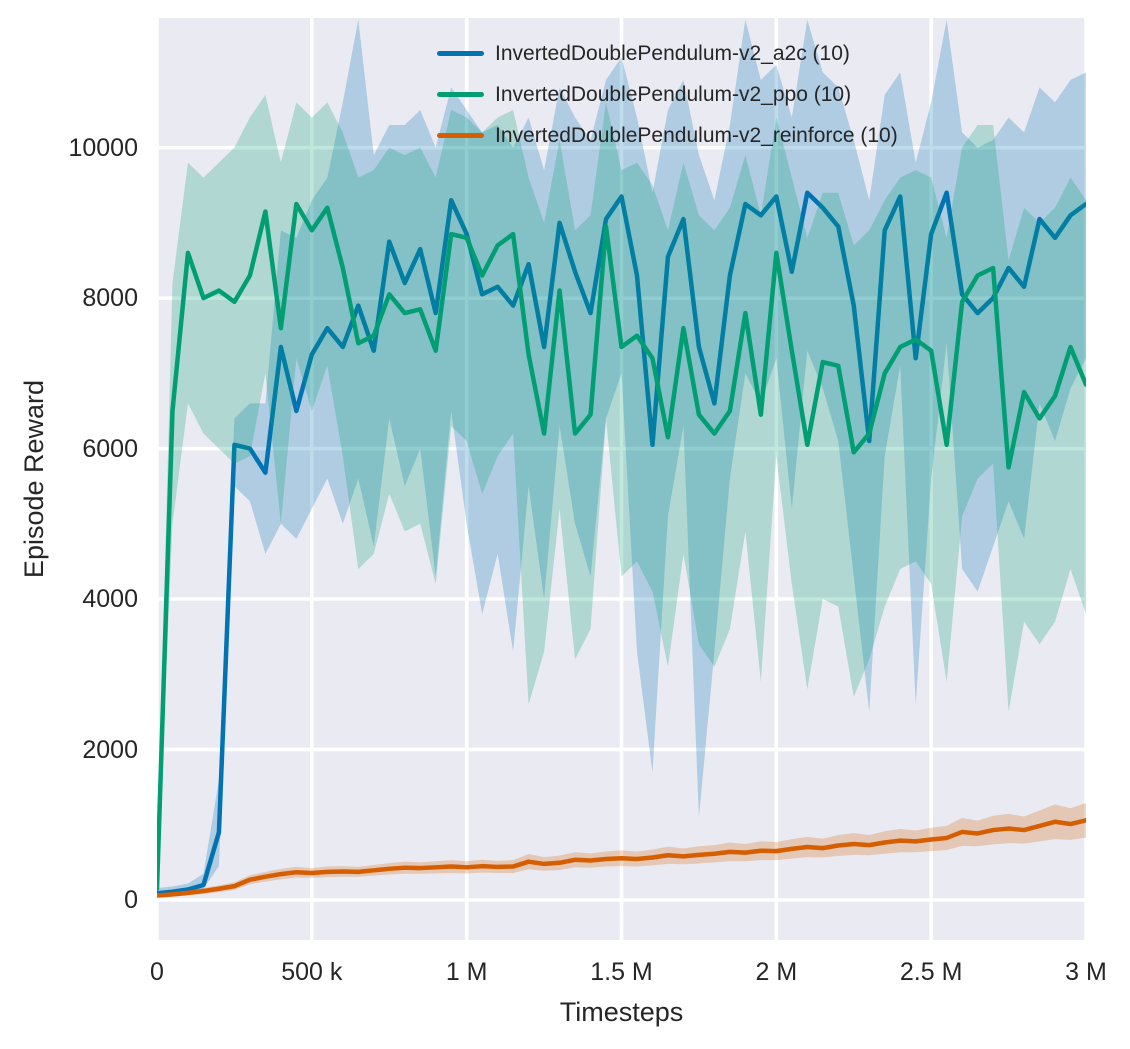 The width and height of the screenshot is (1130, 1049). What do you see at coordinates (672, 53) in the screenshot?
I see `legend-label: InvertedDoublePendulum-v2_a2c (10)` at bounding box center [672, 53].